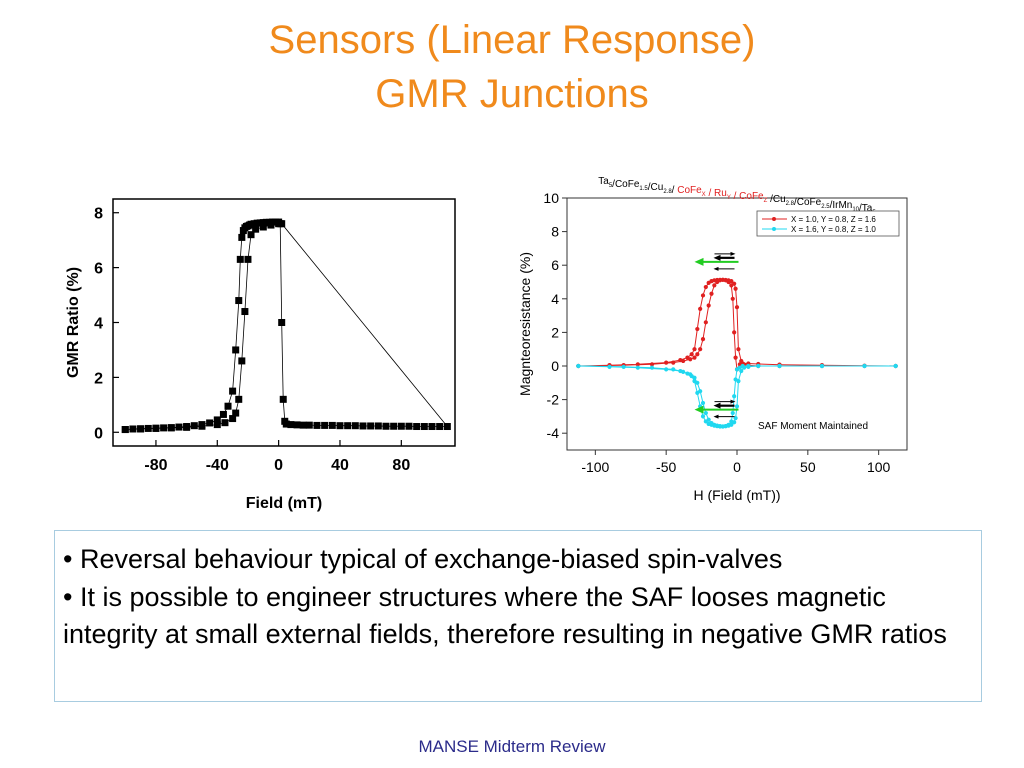 This screenshot has width=1024, height=768. I want to click on upper-green-arrow-icon, so click(699, 261).